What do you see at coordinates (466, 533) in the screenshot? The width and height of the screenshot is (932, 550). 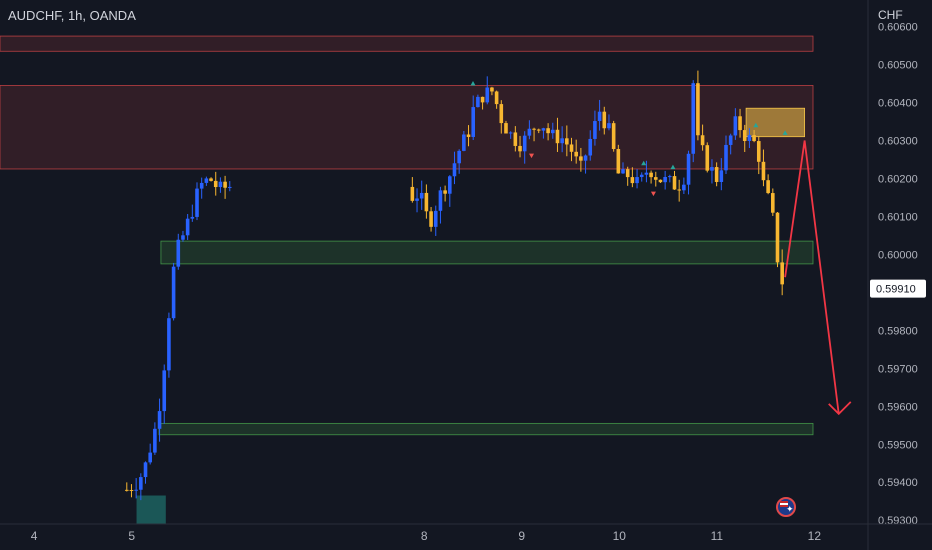 I see `time-axis: 4 5 8 9 10 11 12` at bounding box center [466, 533].